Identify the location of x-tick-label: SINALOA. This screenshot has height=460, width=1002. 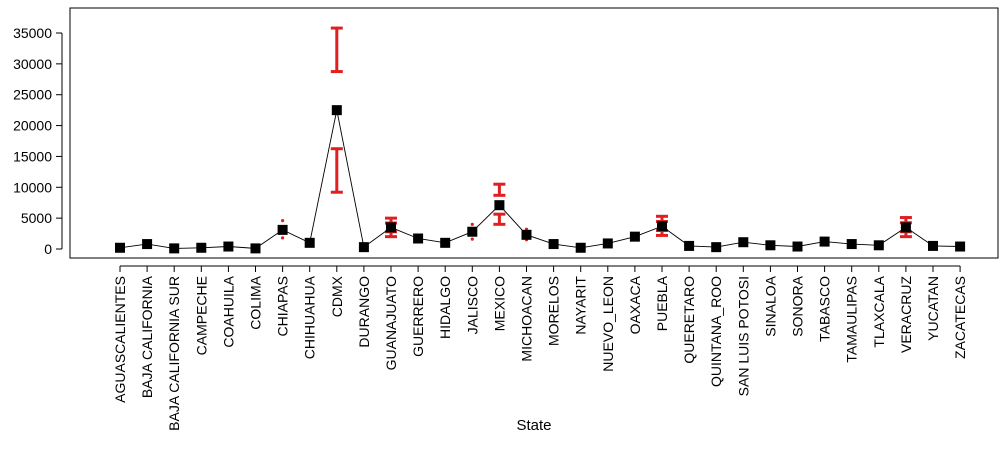
(770, 305).